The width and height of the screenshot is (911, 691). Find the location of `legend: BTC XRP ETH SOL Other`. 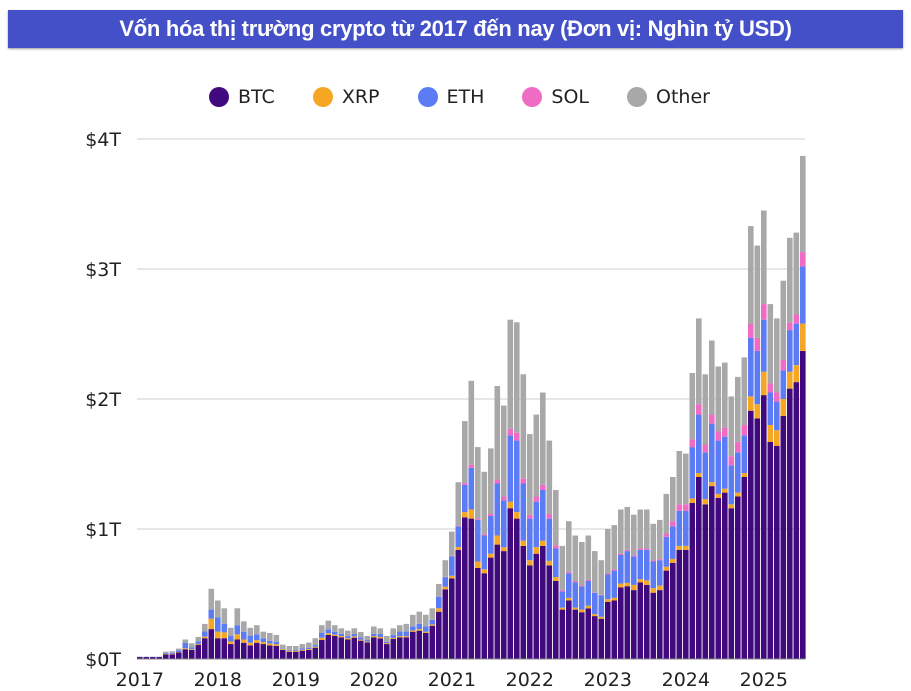

legend: BTC XRP ETH SOL Other is located at coordinates (455, 97).